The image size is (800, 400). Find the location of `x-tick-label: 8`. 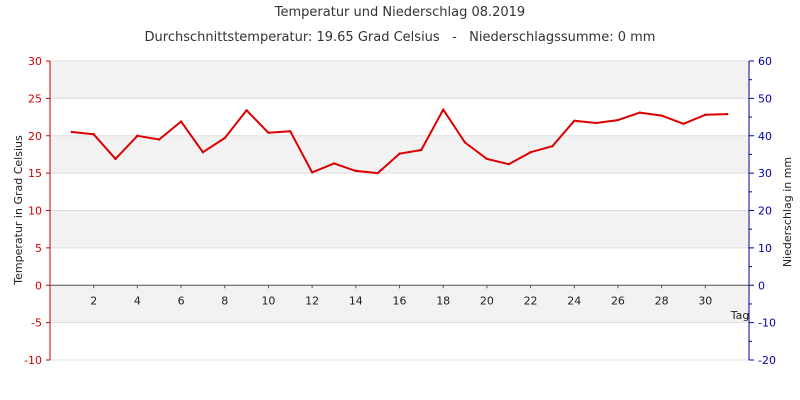

x-tick-label: 8 is located at coordinates (224, 300).